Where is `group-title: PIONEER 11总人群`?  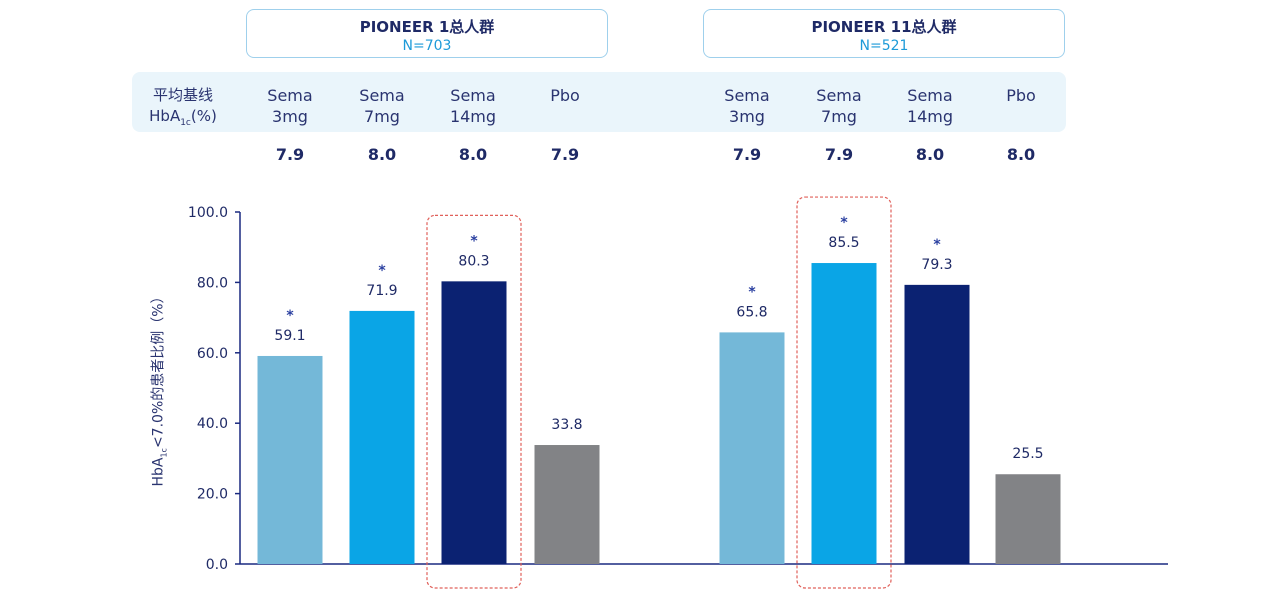 group-title: PIONEER 11总人群 is located at coordinates (884, 27).